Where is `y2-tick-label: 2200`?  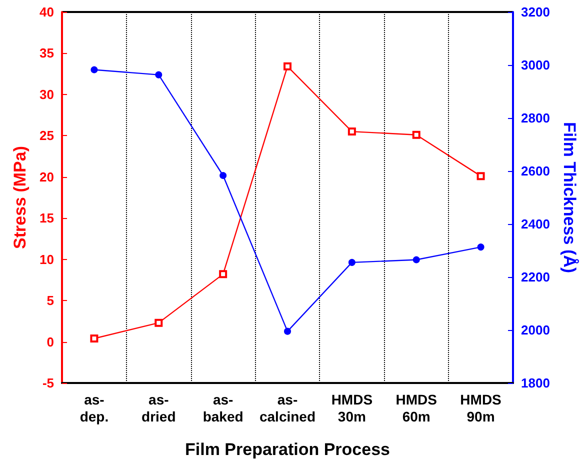
y2-tick-label: 2200 is located at coordinates (535, 277).